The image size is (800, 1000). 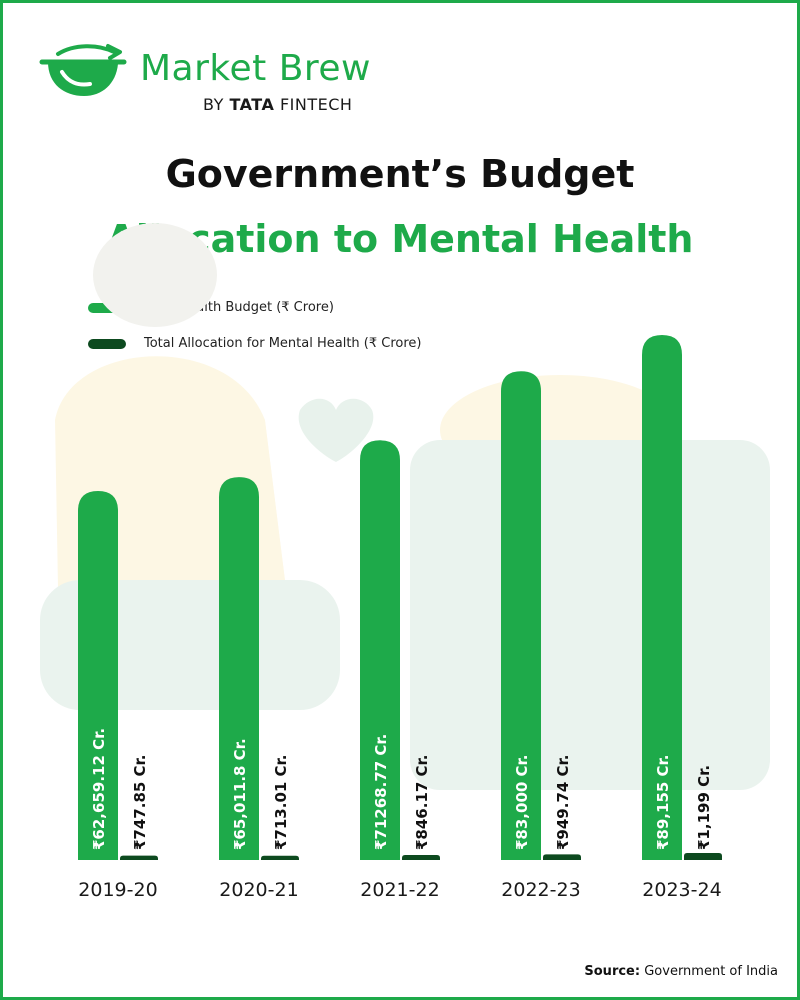 What do you see at coordinates (213, 104) in the screenshot?
I see `brand-sub-prefix: BY` at bounding box center [213, 104].